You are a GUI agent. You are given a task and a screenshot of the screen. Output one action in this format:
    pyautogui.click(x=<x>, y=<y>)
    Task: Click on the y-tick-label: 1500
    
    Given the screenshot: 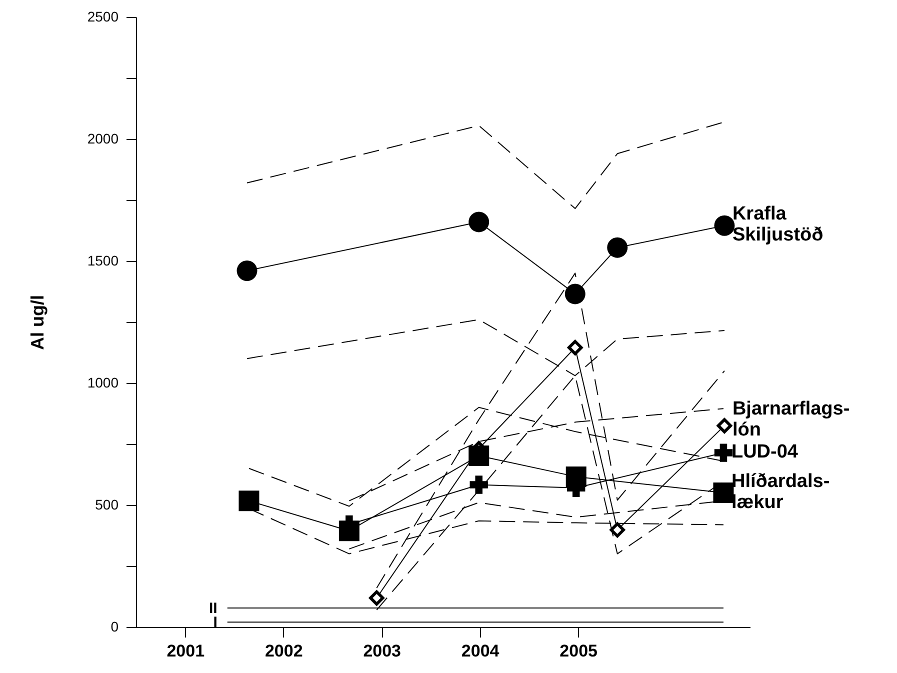 What is the action you would take?
    pyautogui.click(x=103, y=260)
    